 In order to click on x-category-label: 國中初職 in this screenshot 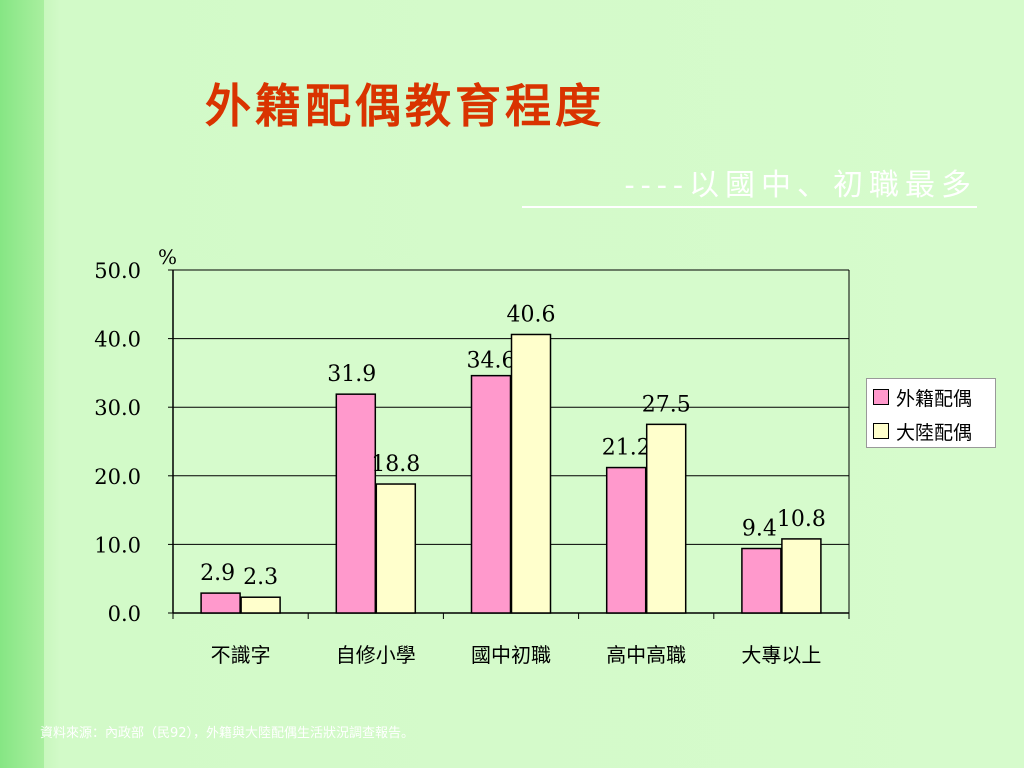, I will do `click(511, 655)`.